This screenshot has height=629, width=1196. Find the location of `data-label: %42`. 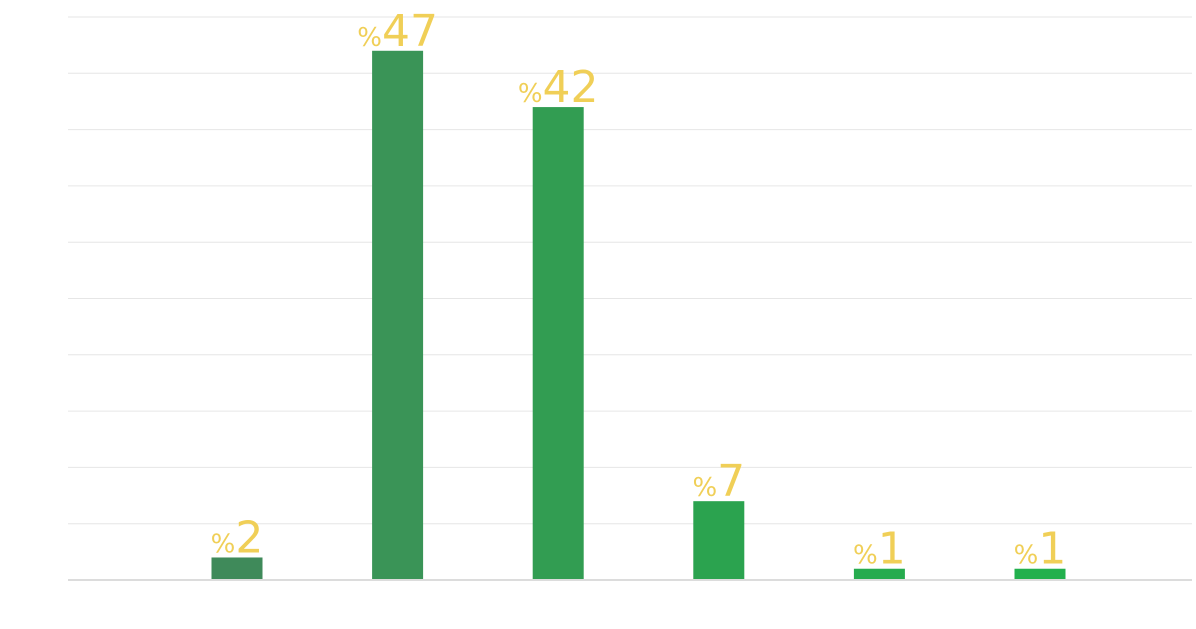

data-label: %42 is located at coordinates (558, 87).